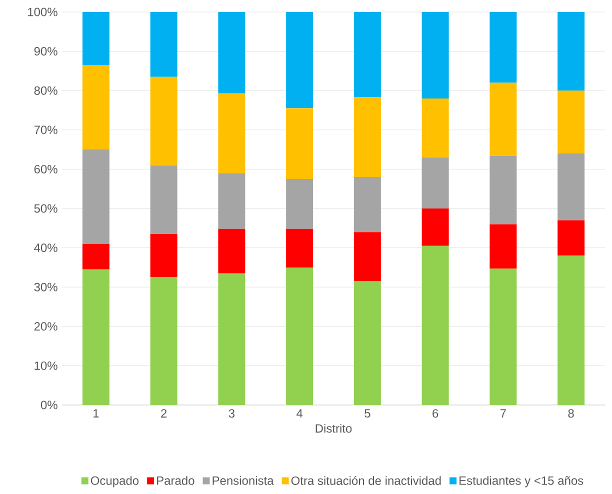 This screenshot has height=494, width=612. What do you see at coordinates (299, 413) in the screenshot?
I see `x-tick-label: 4` at bounding box center [299, 413].